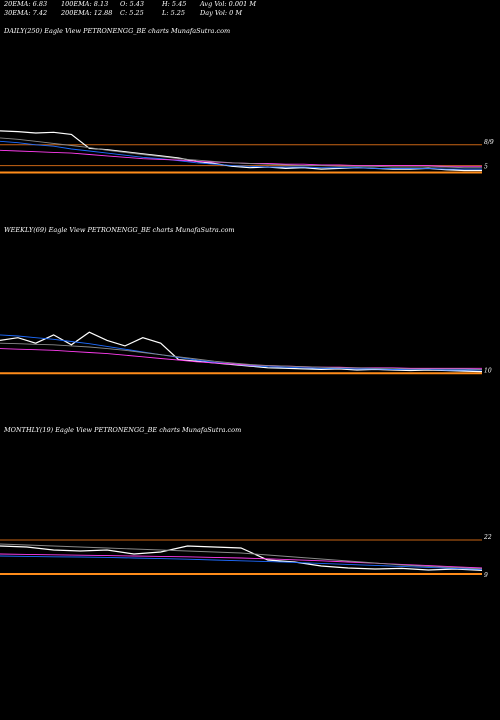 The height and width of the screenshot is (720, 500). I want to click on daily-series-ema_fast, so click(241, 155).